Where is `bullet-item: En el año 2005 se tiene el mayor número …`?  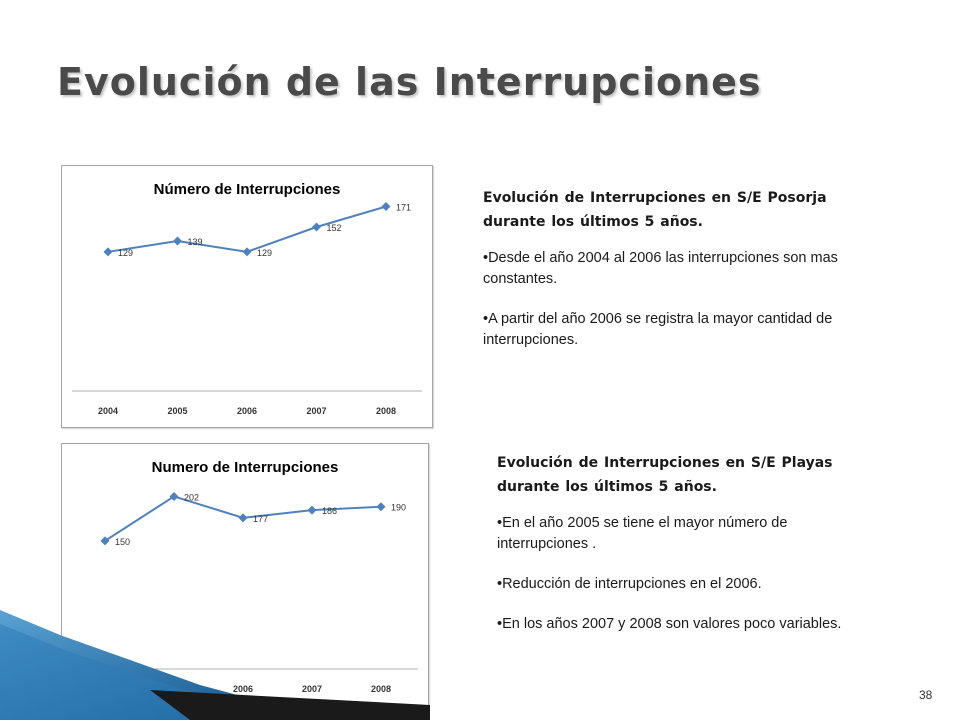 bullet-item: En el año 2005 se tiene el mayor número … is located at coordinates (687, 534).